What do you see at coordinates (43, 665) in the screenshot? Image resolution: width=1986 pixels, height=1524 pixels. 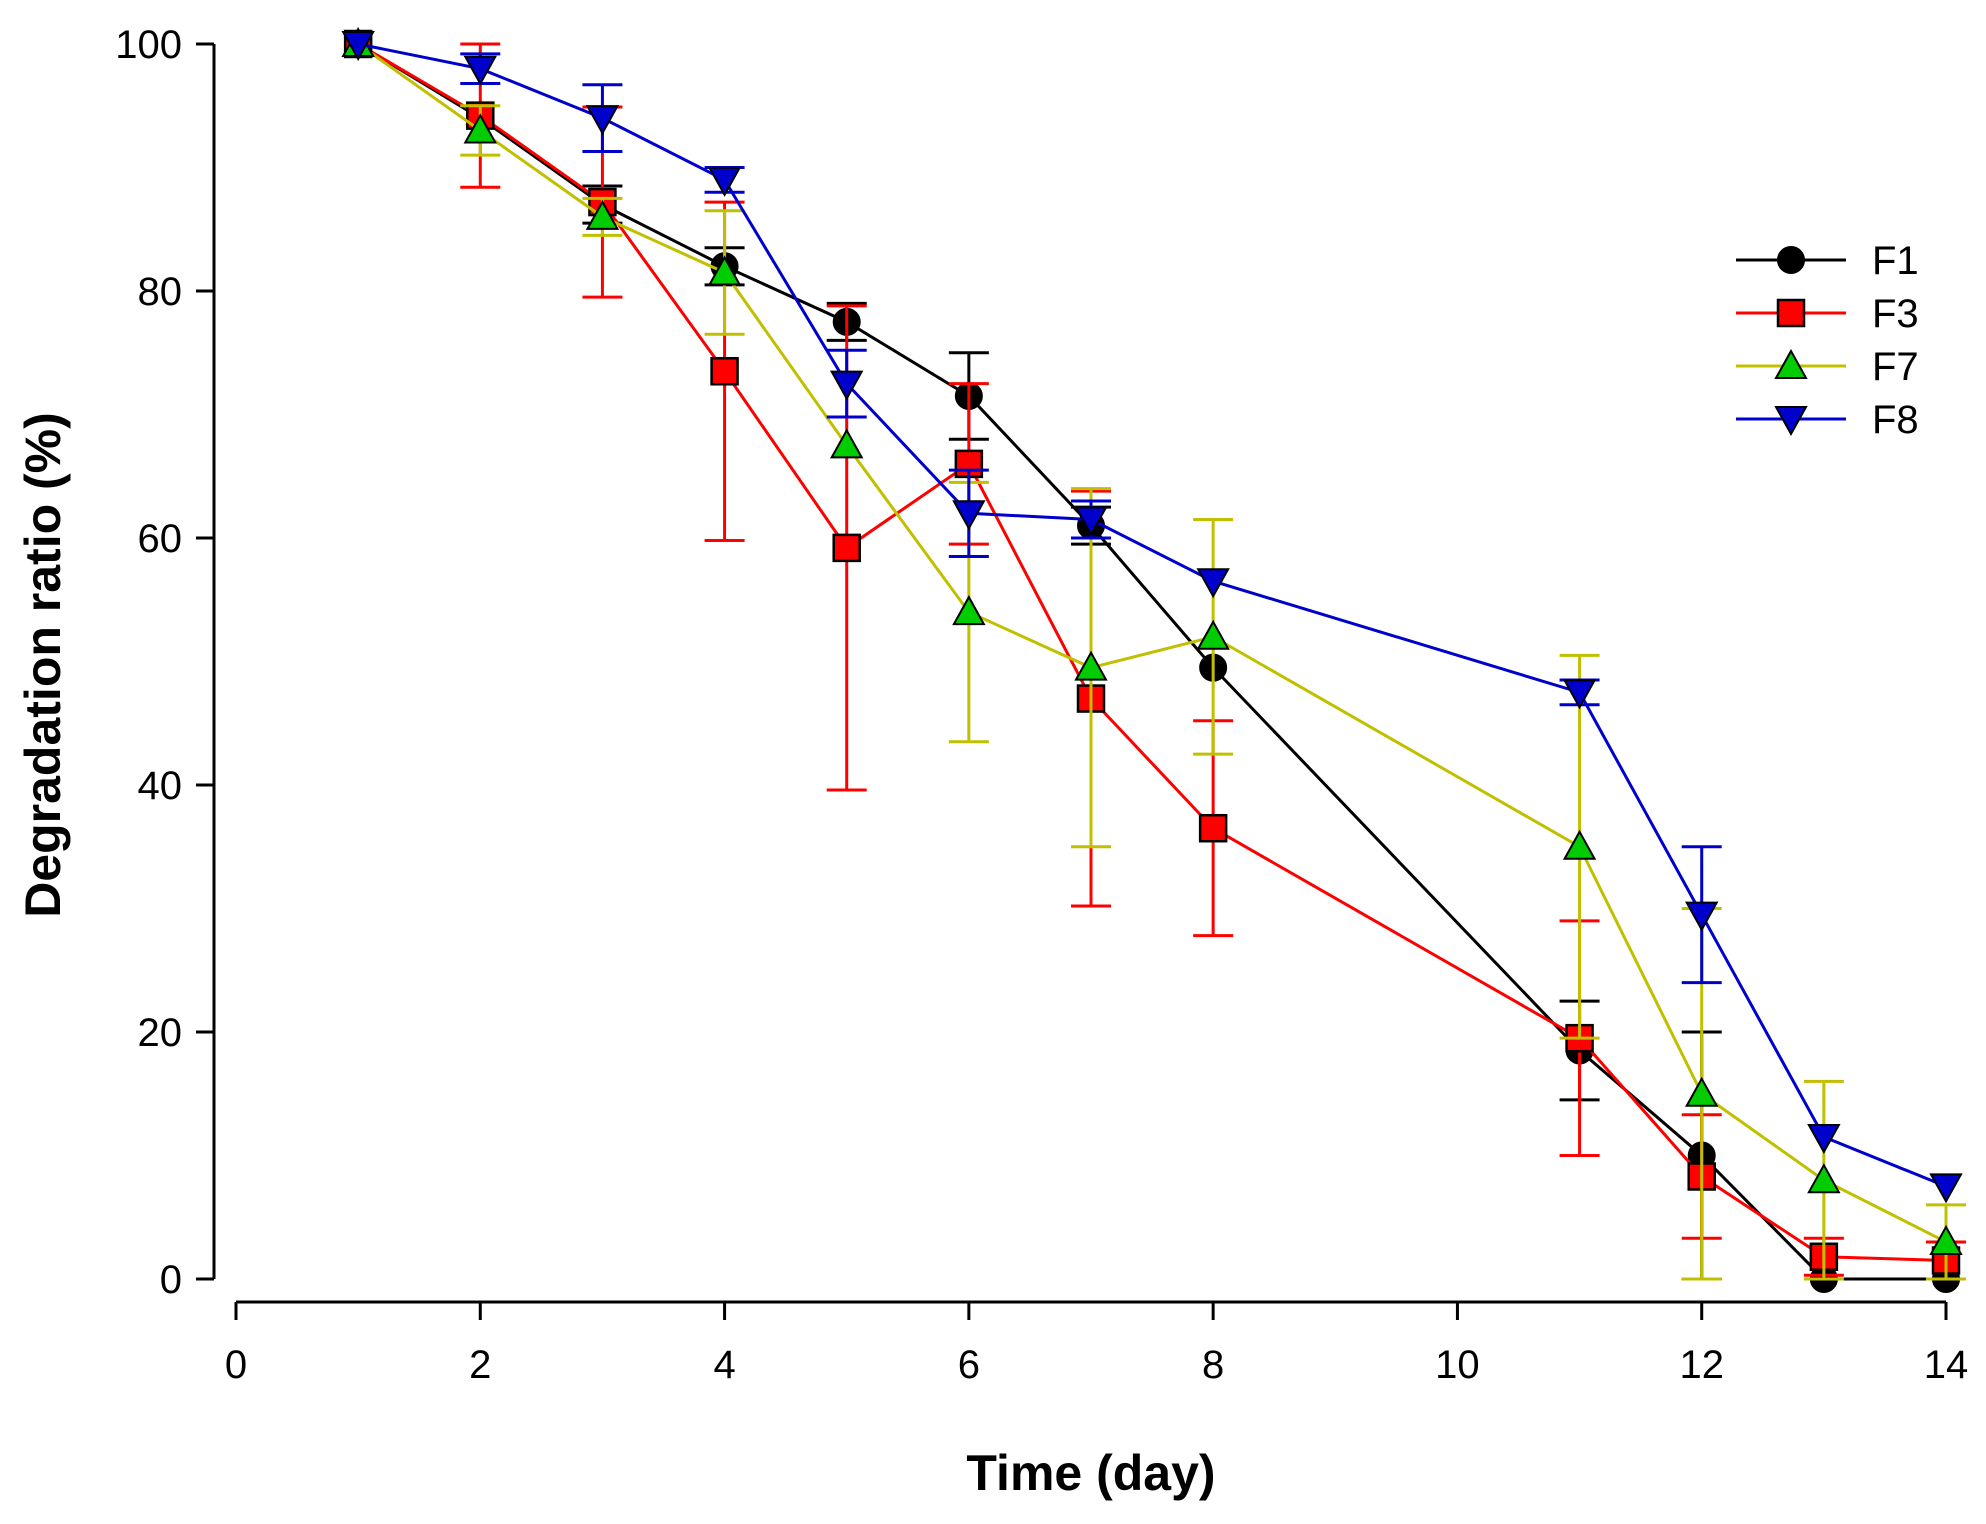 I see `y-axis-title: Degradation ratio (%)` at bounding box center [43, 665].